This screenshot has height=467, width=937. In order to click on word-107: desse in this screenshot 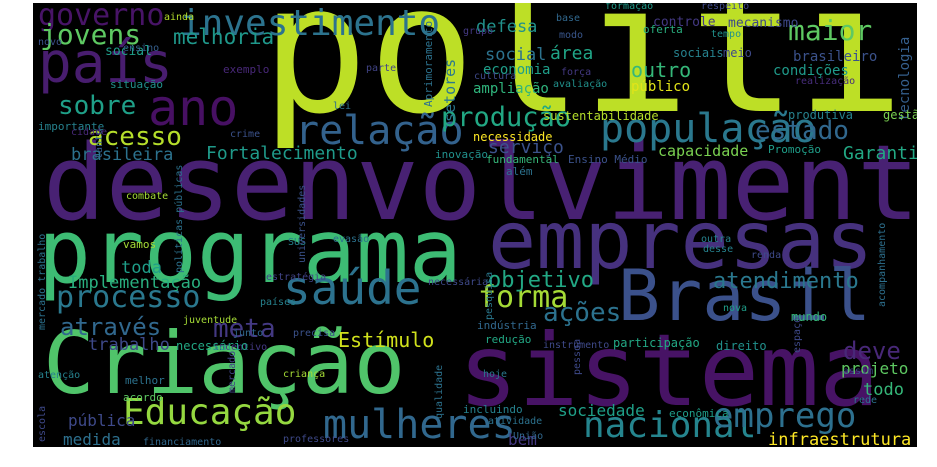, I will do `click(718, 249)`.